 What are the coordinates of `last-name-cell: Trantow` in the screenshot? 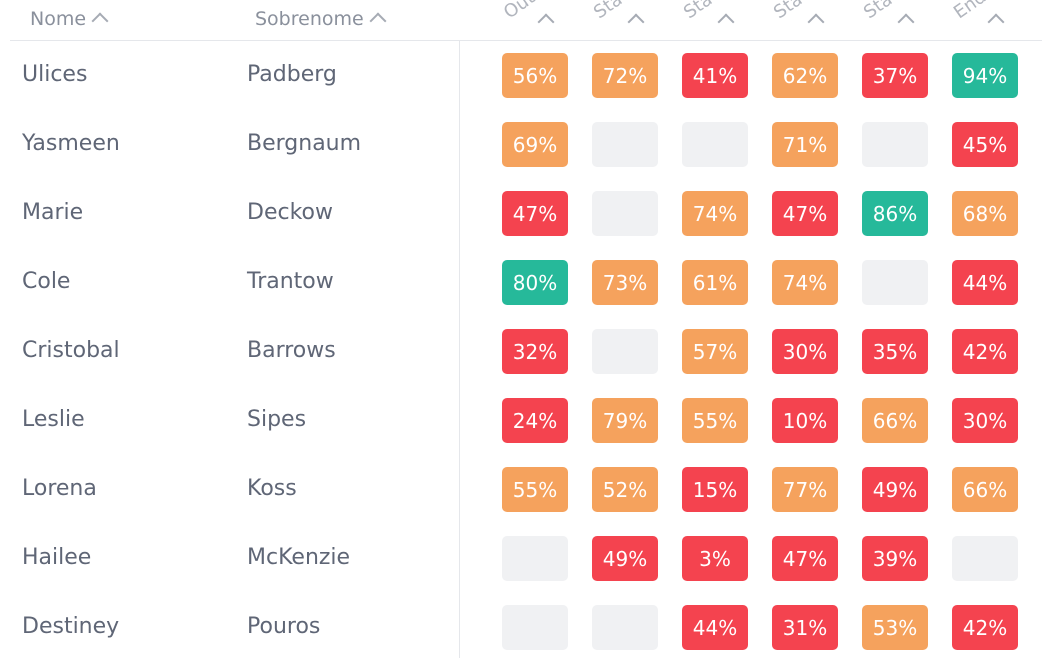 It's located at (290, 281).